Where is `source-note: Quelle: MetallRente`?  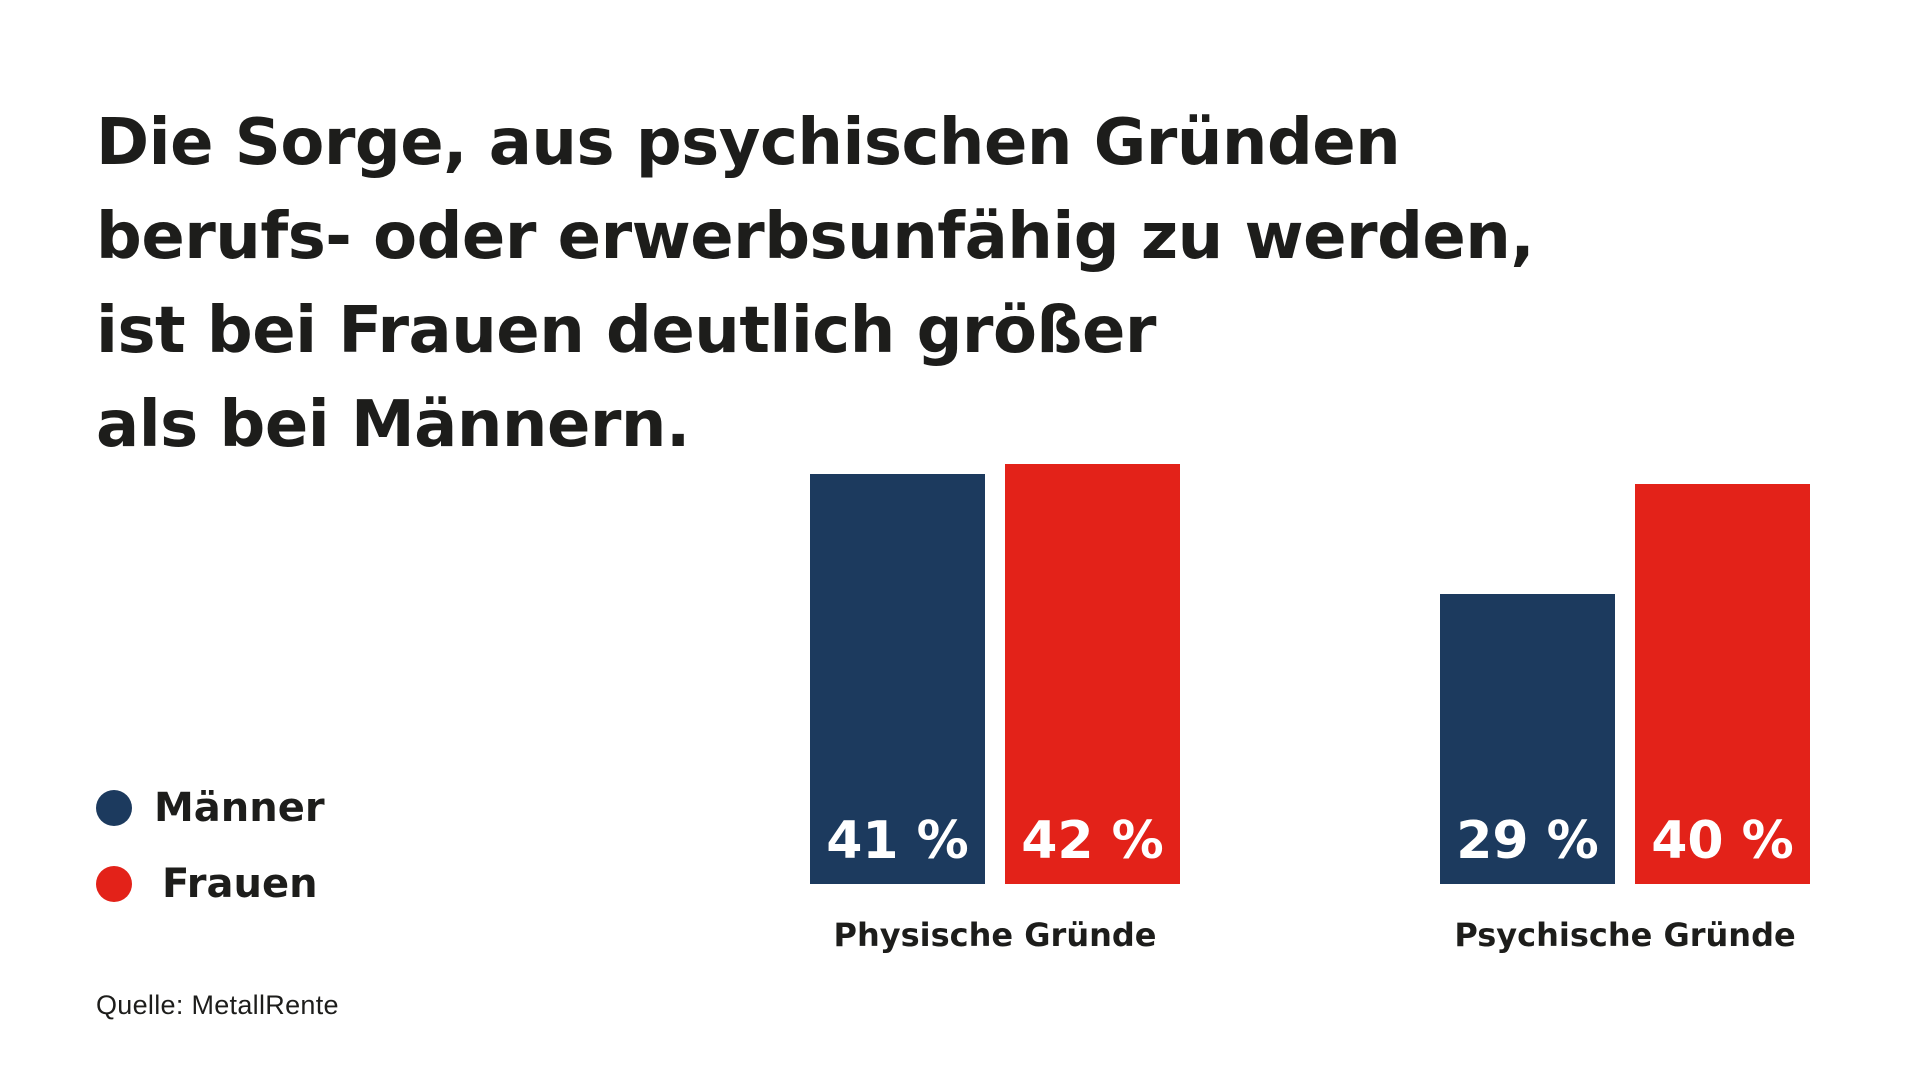 source-note: Quelle: MetallRente is located at coordinates (217, 1005).